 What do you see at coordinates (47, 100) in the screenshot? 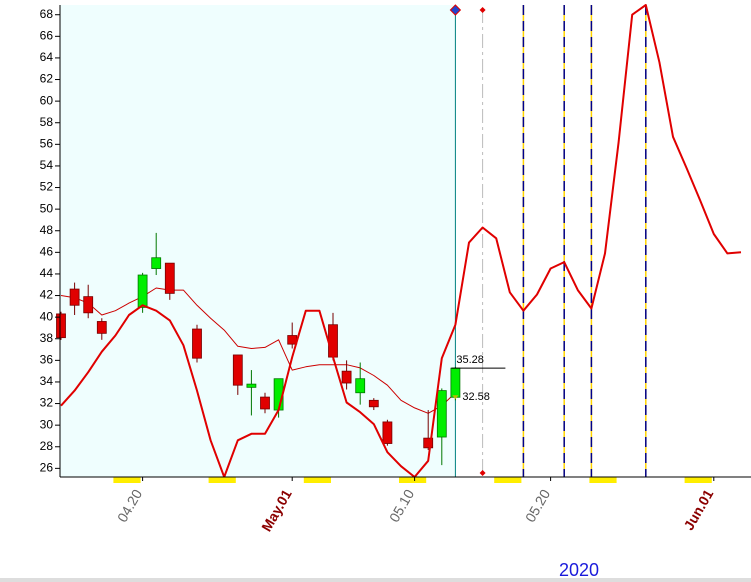
I see `y-tick-label: 60` at bounding box center [47, 100].